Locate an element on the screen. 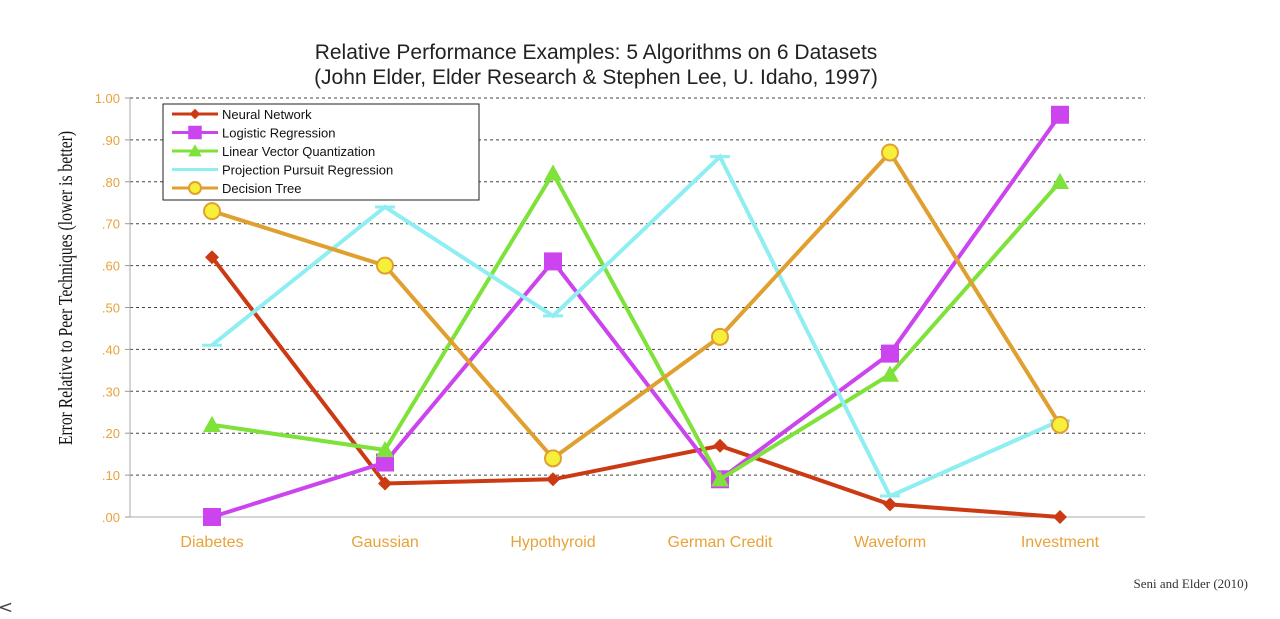 This screenshot has height=619, width=1280. x-tick-label: Hypothyroid is located at coordinates (552, 542).